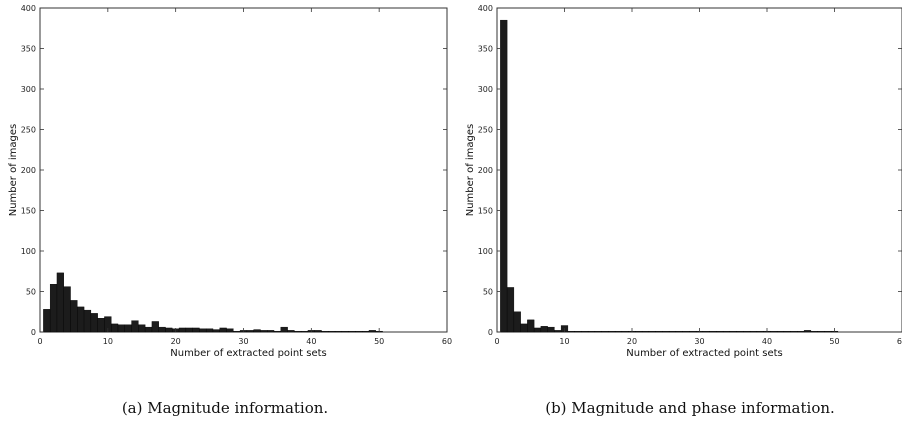  I want to click on y-tick-label: 250, so click(485, 130).